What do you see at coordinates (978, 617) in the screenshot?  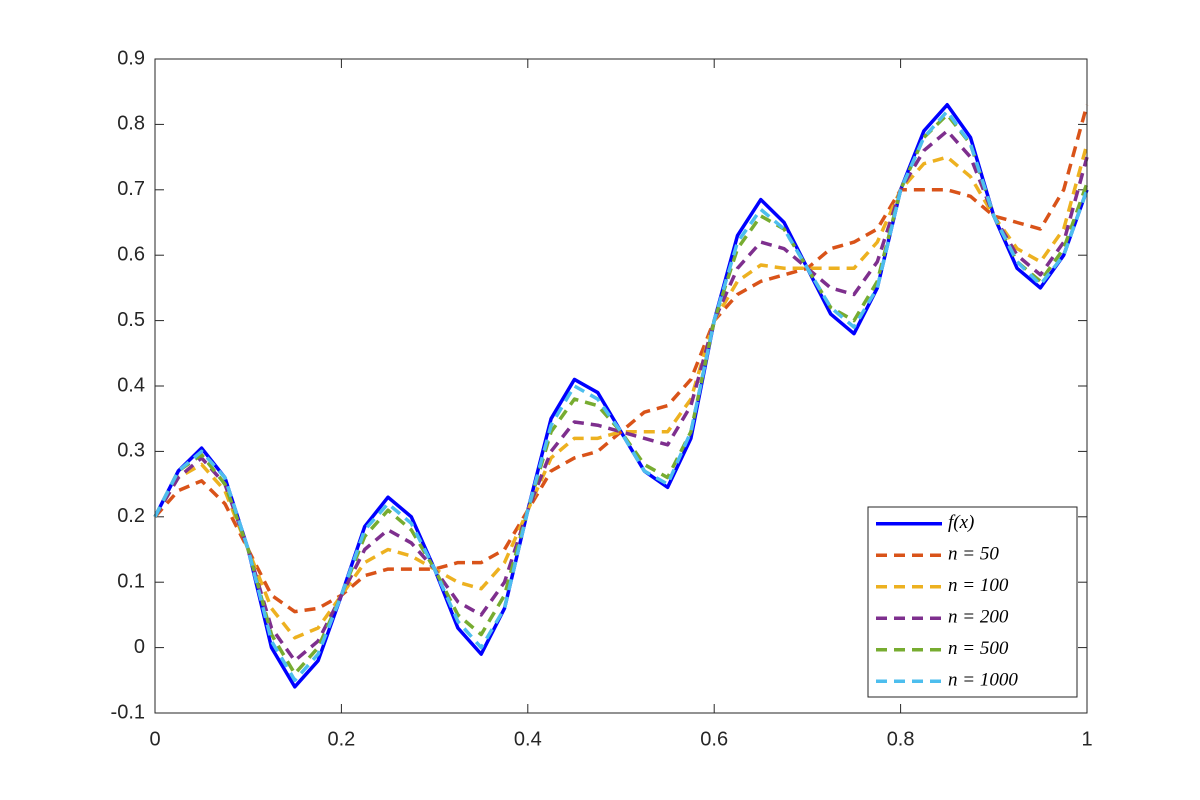 I see `legend-label: n = 200` at bounding box center [978, 617].